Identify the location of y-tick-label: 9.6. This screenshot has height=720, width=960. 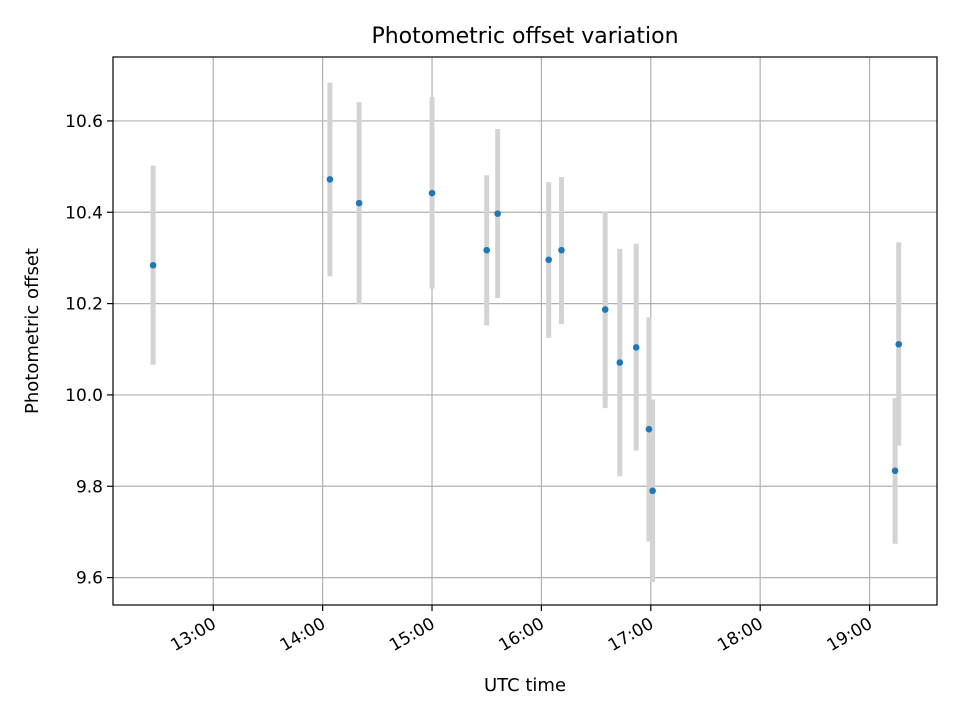
(89, 579).